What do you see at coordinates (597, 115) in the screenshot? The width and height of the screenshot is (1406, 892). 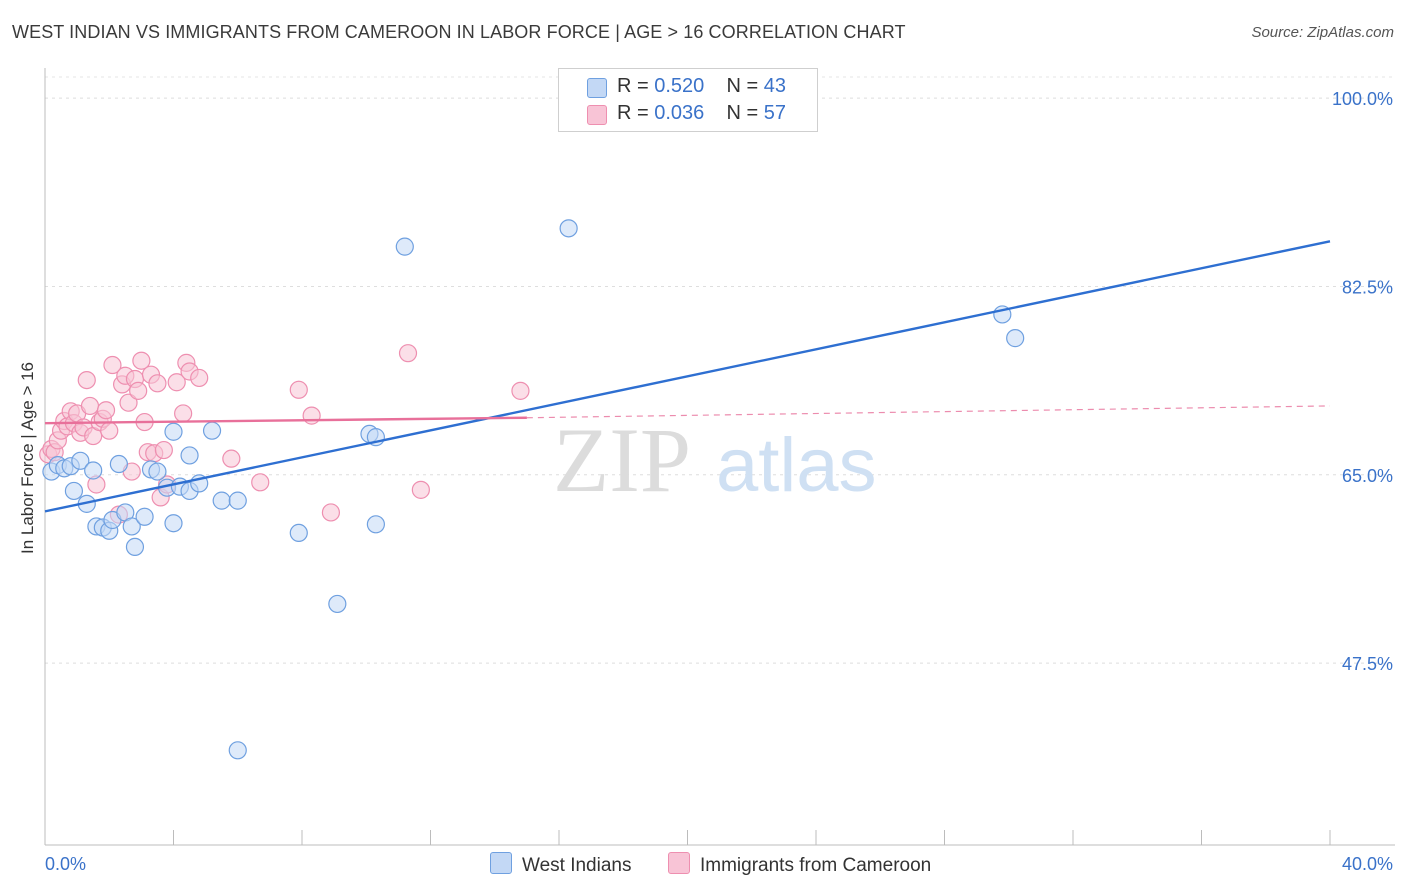 I see `legend-swatch-pink` at bounding box center [597, 115].